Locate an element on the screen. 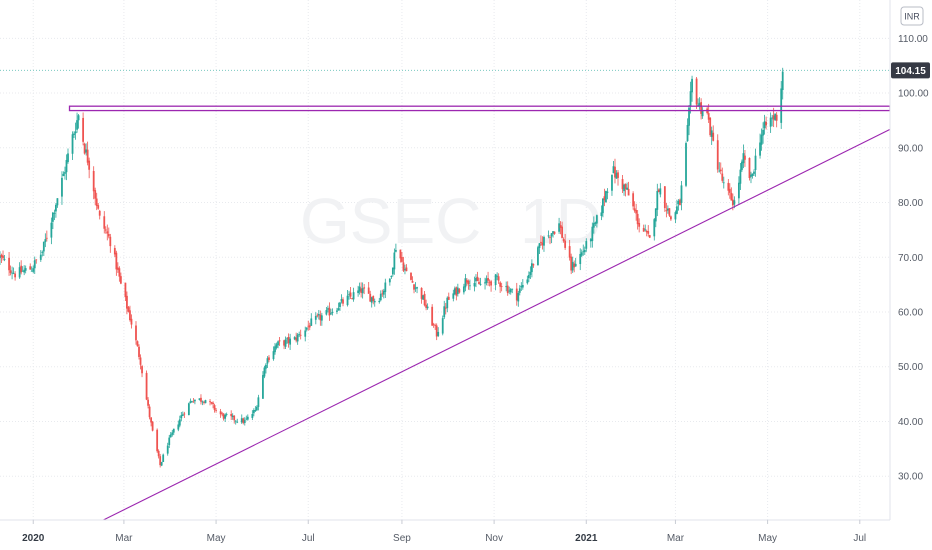 Image resolution: width=932 pixels, height=550 pixels. currency-badge: INR is located at coordinates (912, 16).